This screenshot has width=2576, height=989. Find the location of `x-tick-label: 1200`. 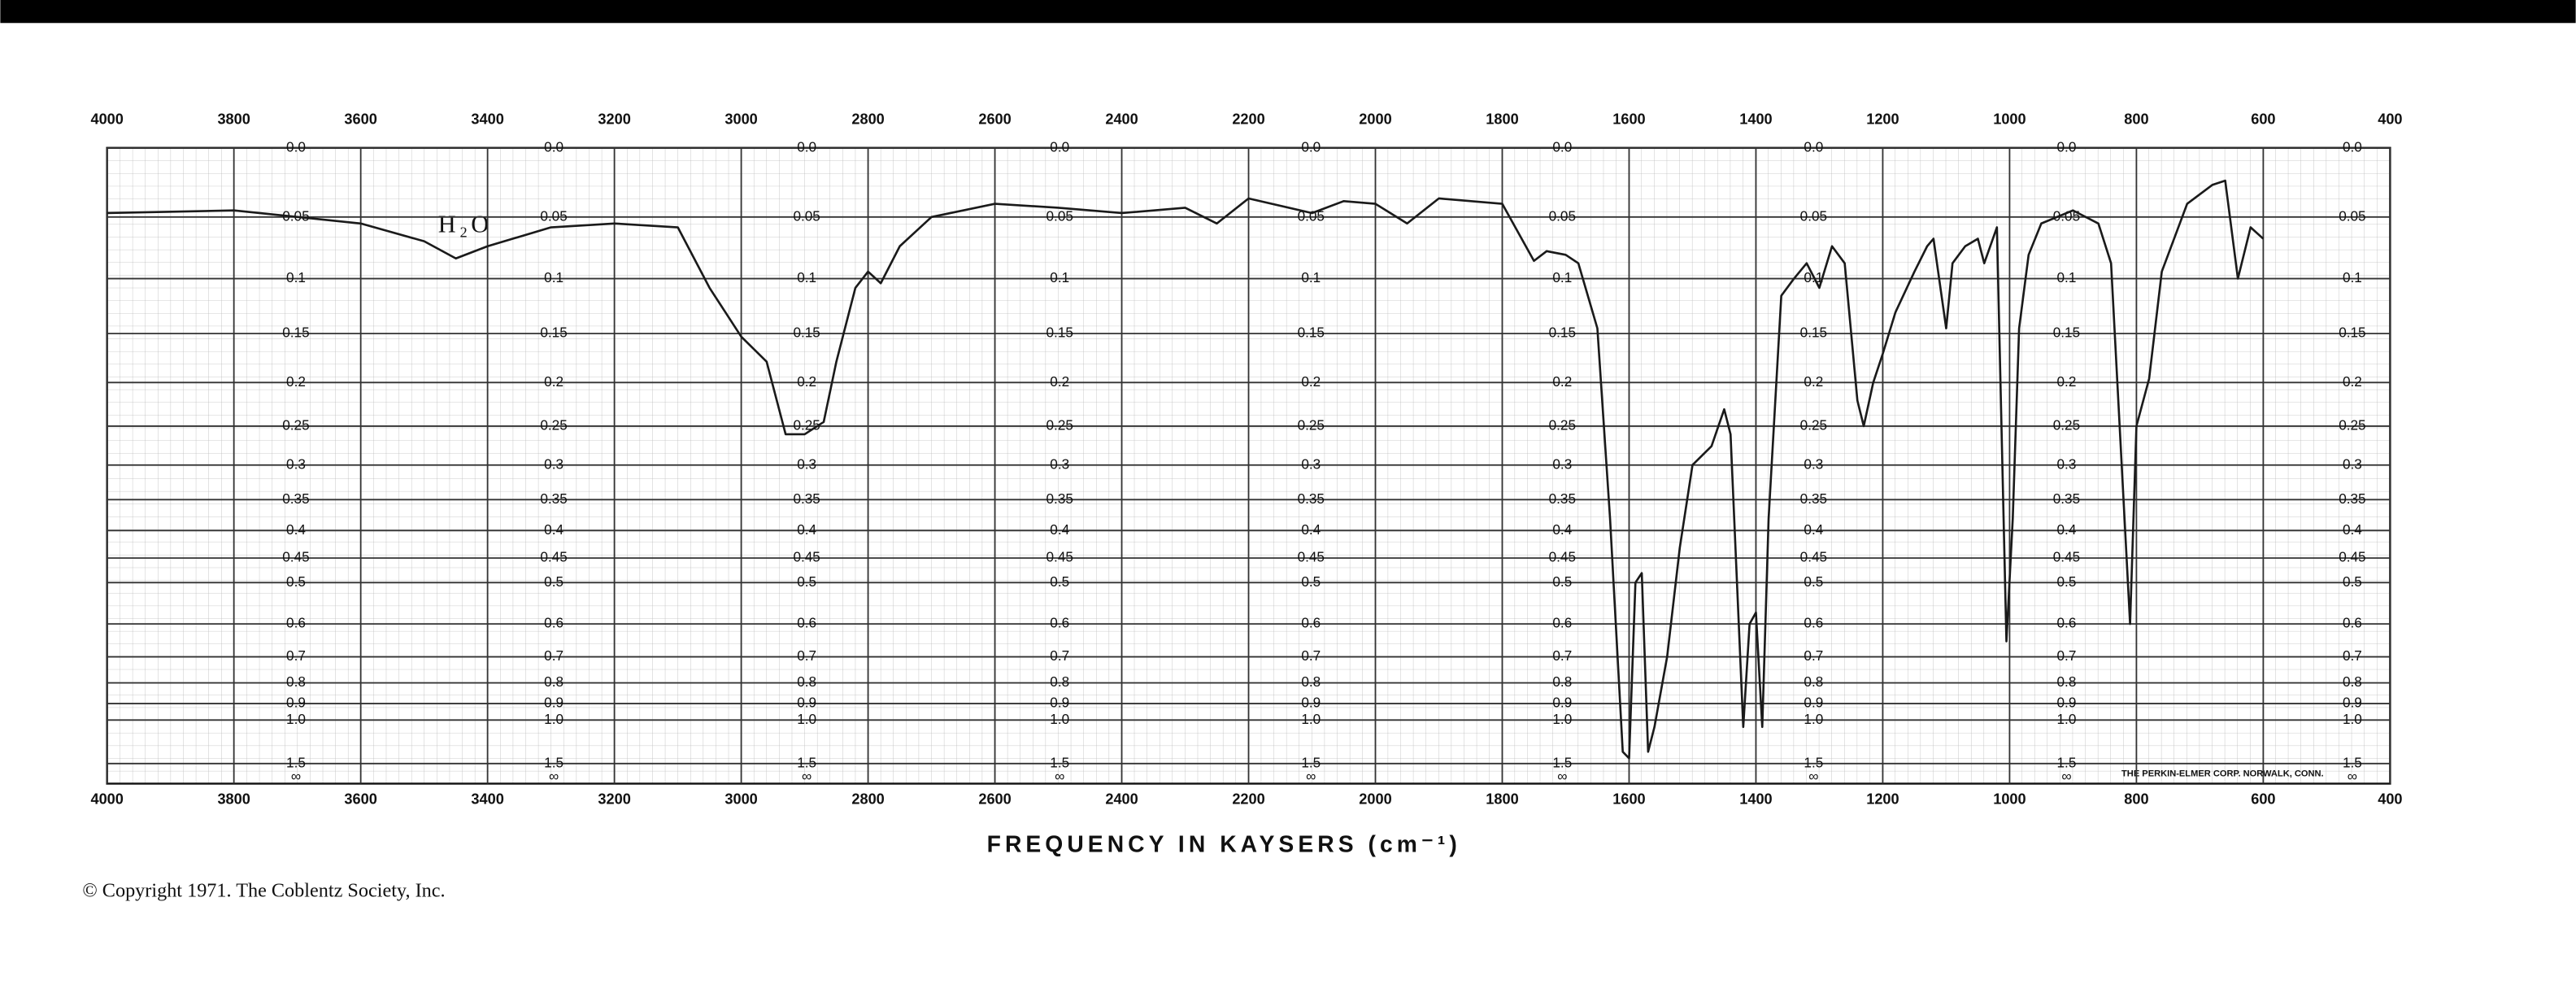

x-tick-label: 1200 is located at coordinates (1883, 119).